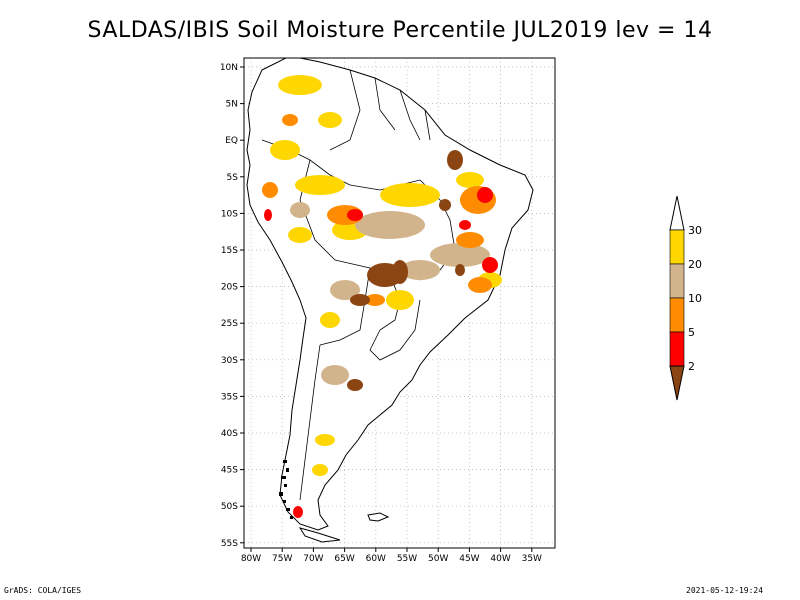 This screenshot has height=600, width=800. I want to click on footer-timestamp: 2021-05-12-19:24, so click(725, 590).